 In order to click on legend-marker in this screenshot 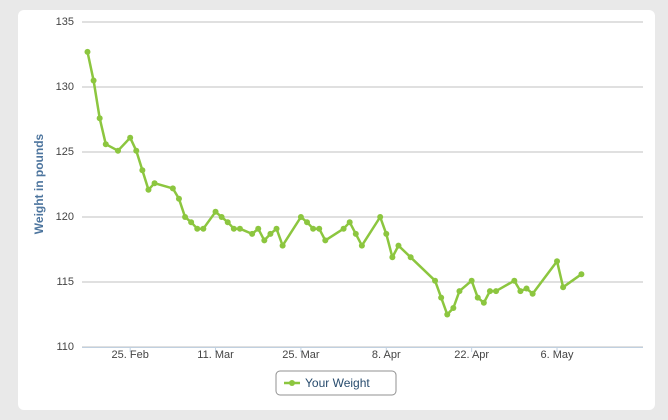, I will do `click(292, 383)`.